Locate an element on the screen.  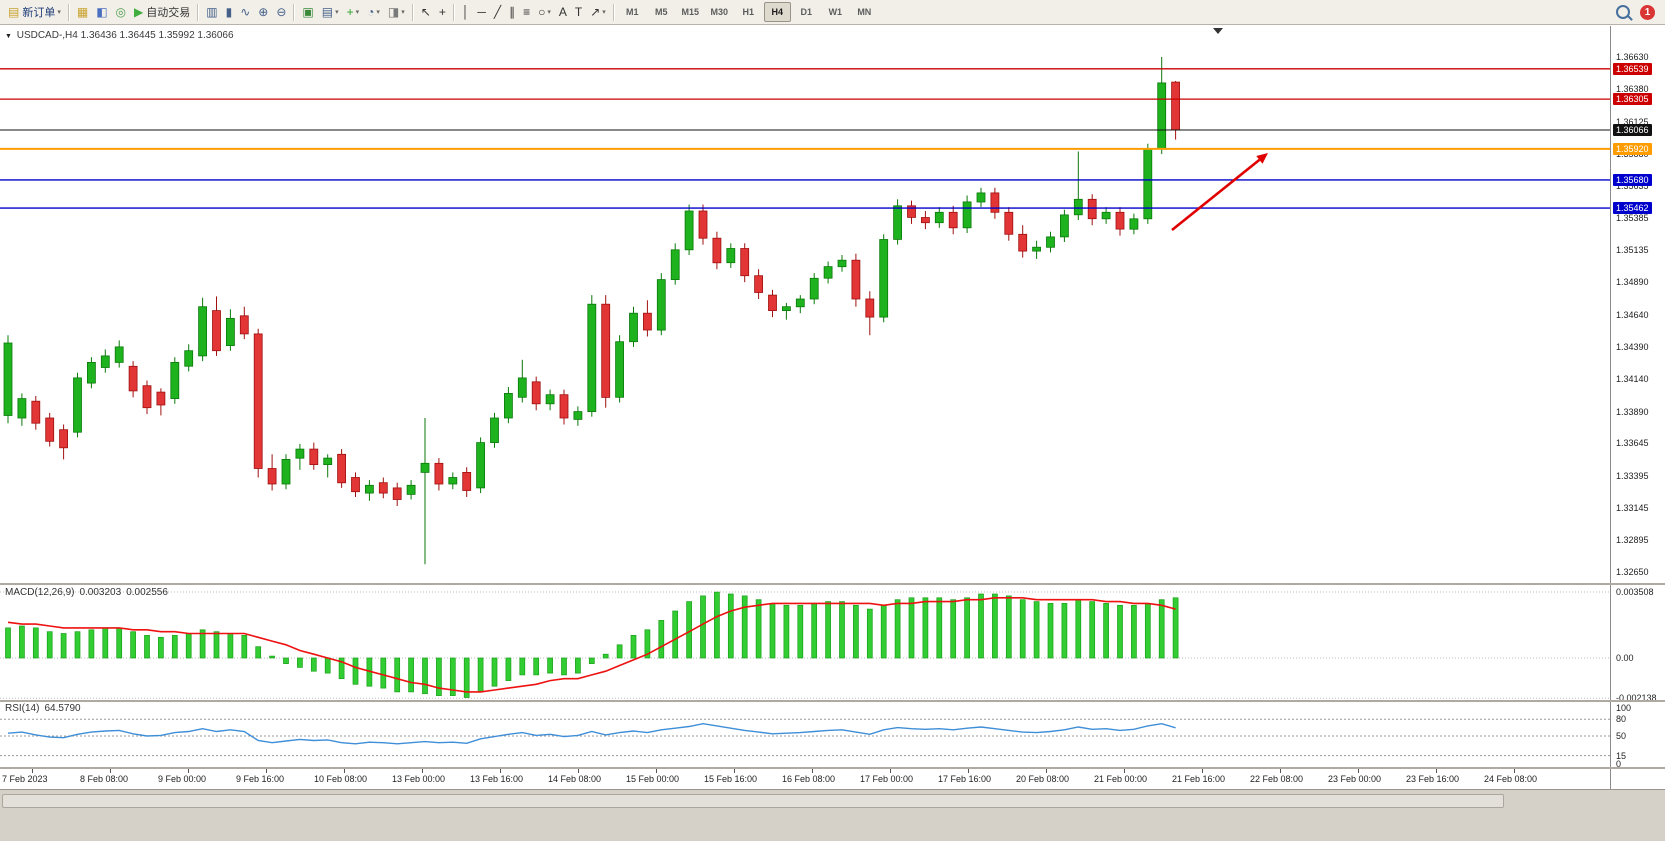
candlestick-chart-icon: ▮ is located at coordinates (229, 12).